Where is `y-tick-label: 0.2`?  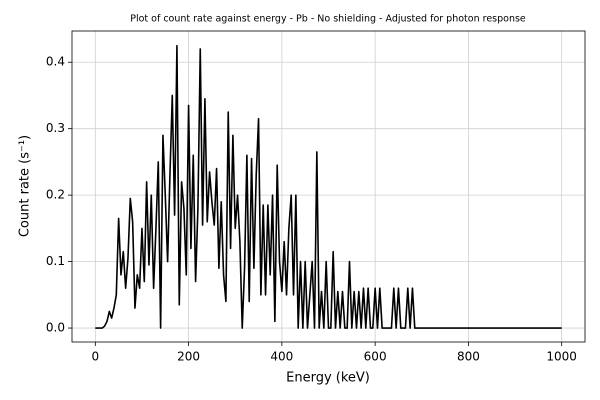
y-tick-label: 0.2 is located at coordinates (55, 195).